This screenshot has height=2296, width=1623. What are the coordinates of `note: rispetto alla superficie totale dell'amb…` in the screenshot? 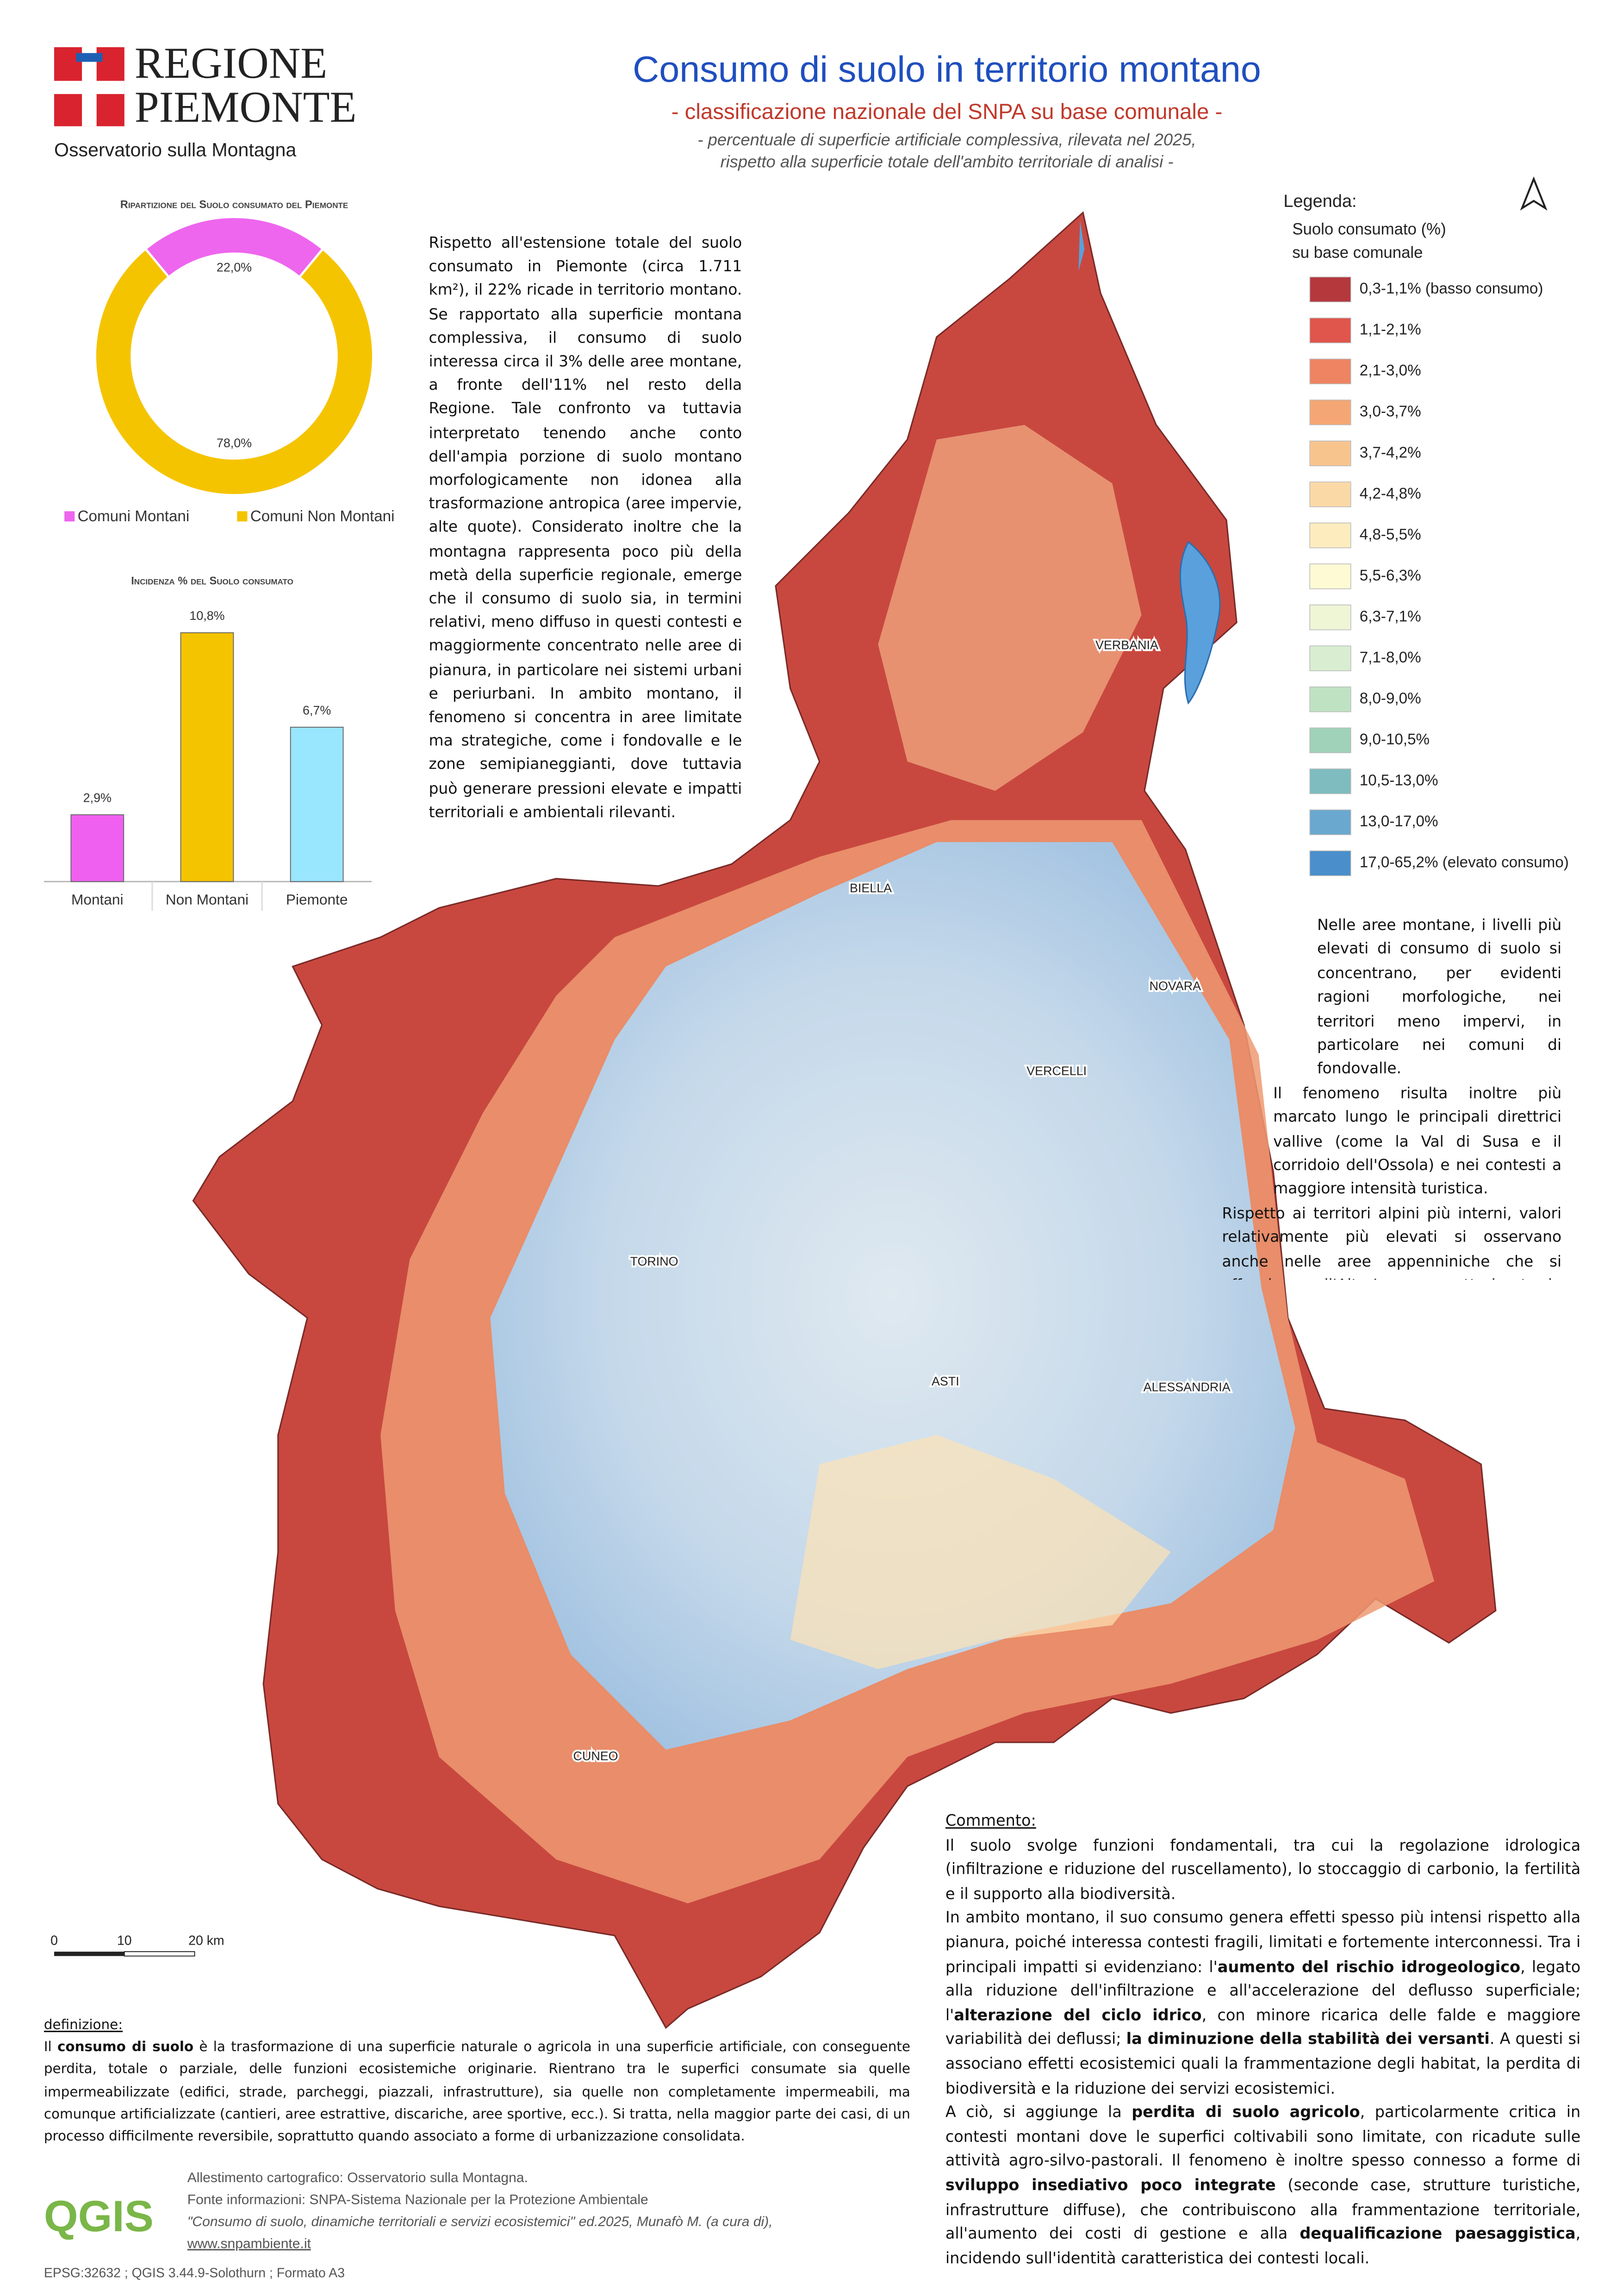 It's located at (947, 161).